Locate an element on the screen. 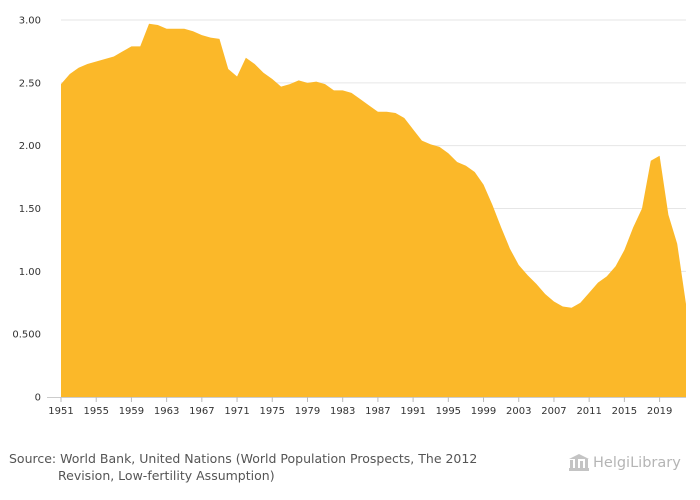  y-tick-label: 2.00 is located at coordinates (30, 146).